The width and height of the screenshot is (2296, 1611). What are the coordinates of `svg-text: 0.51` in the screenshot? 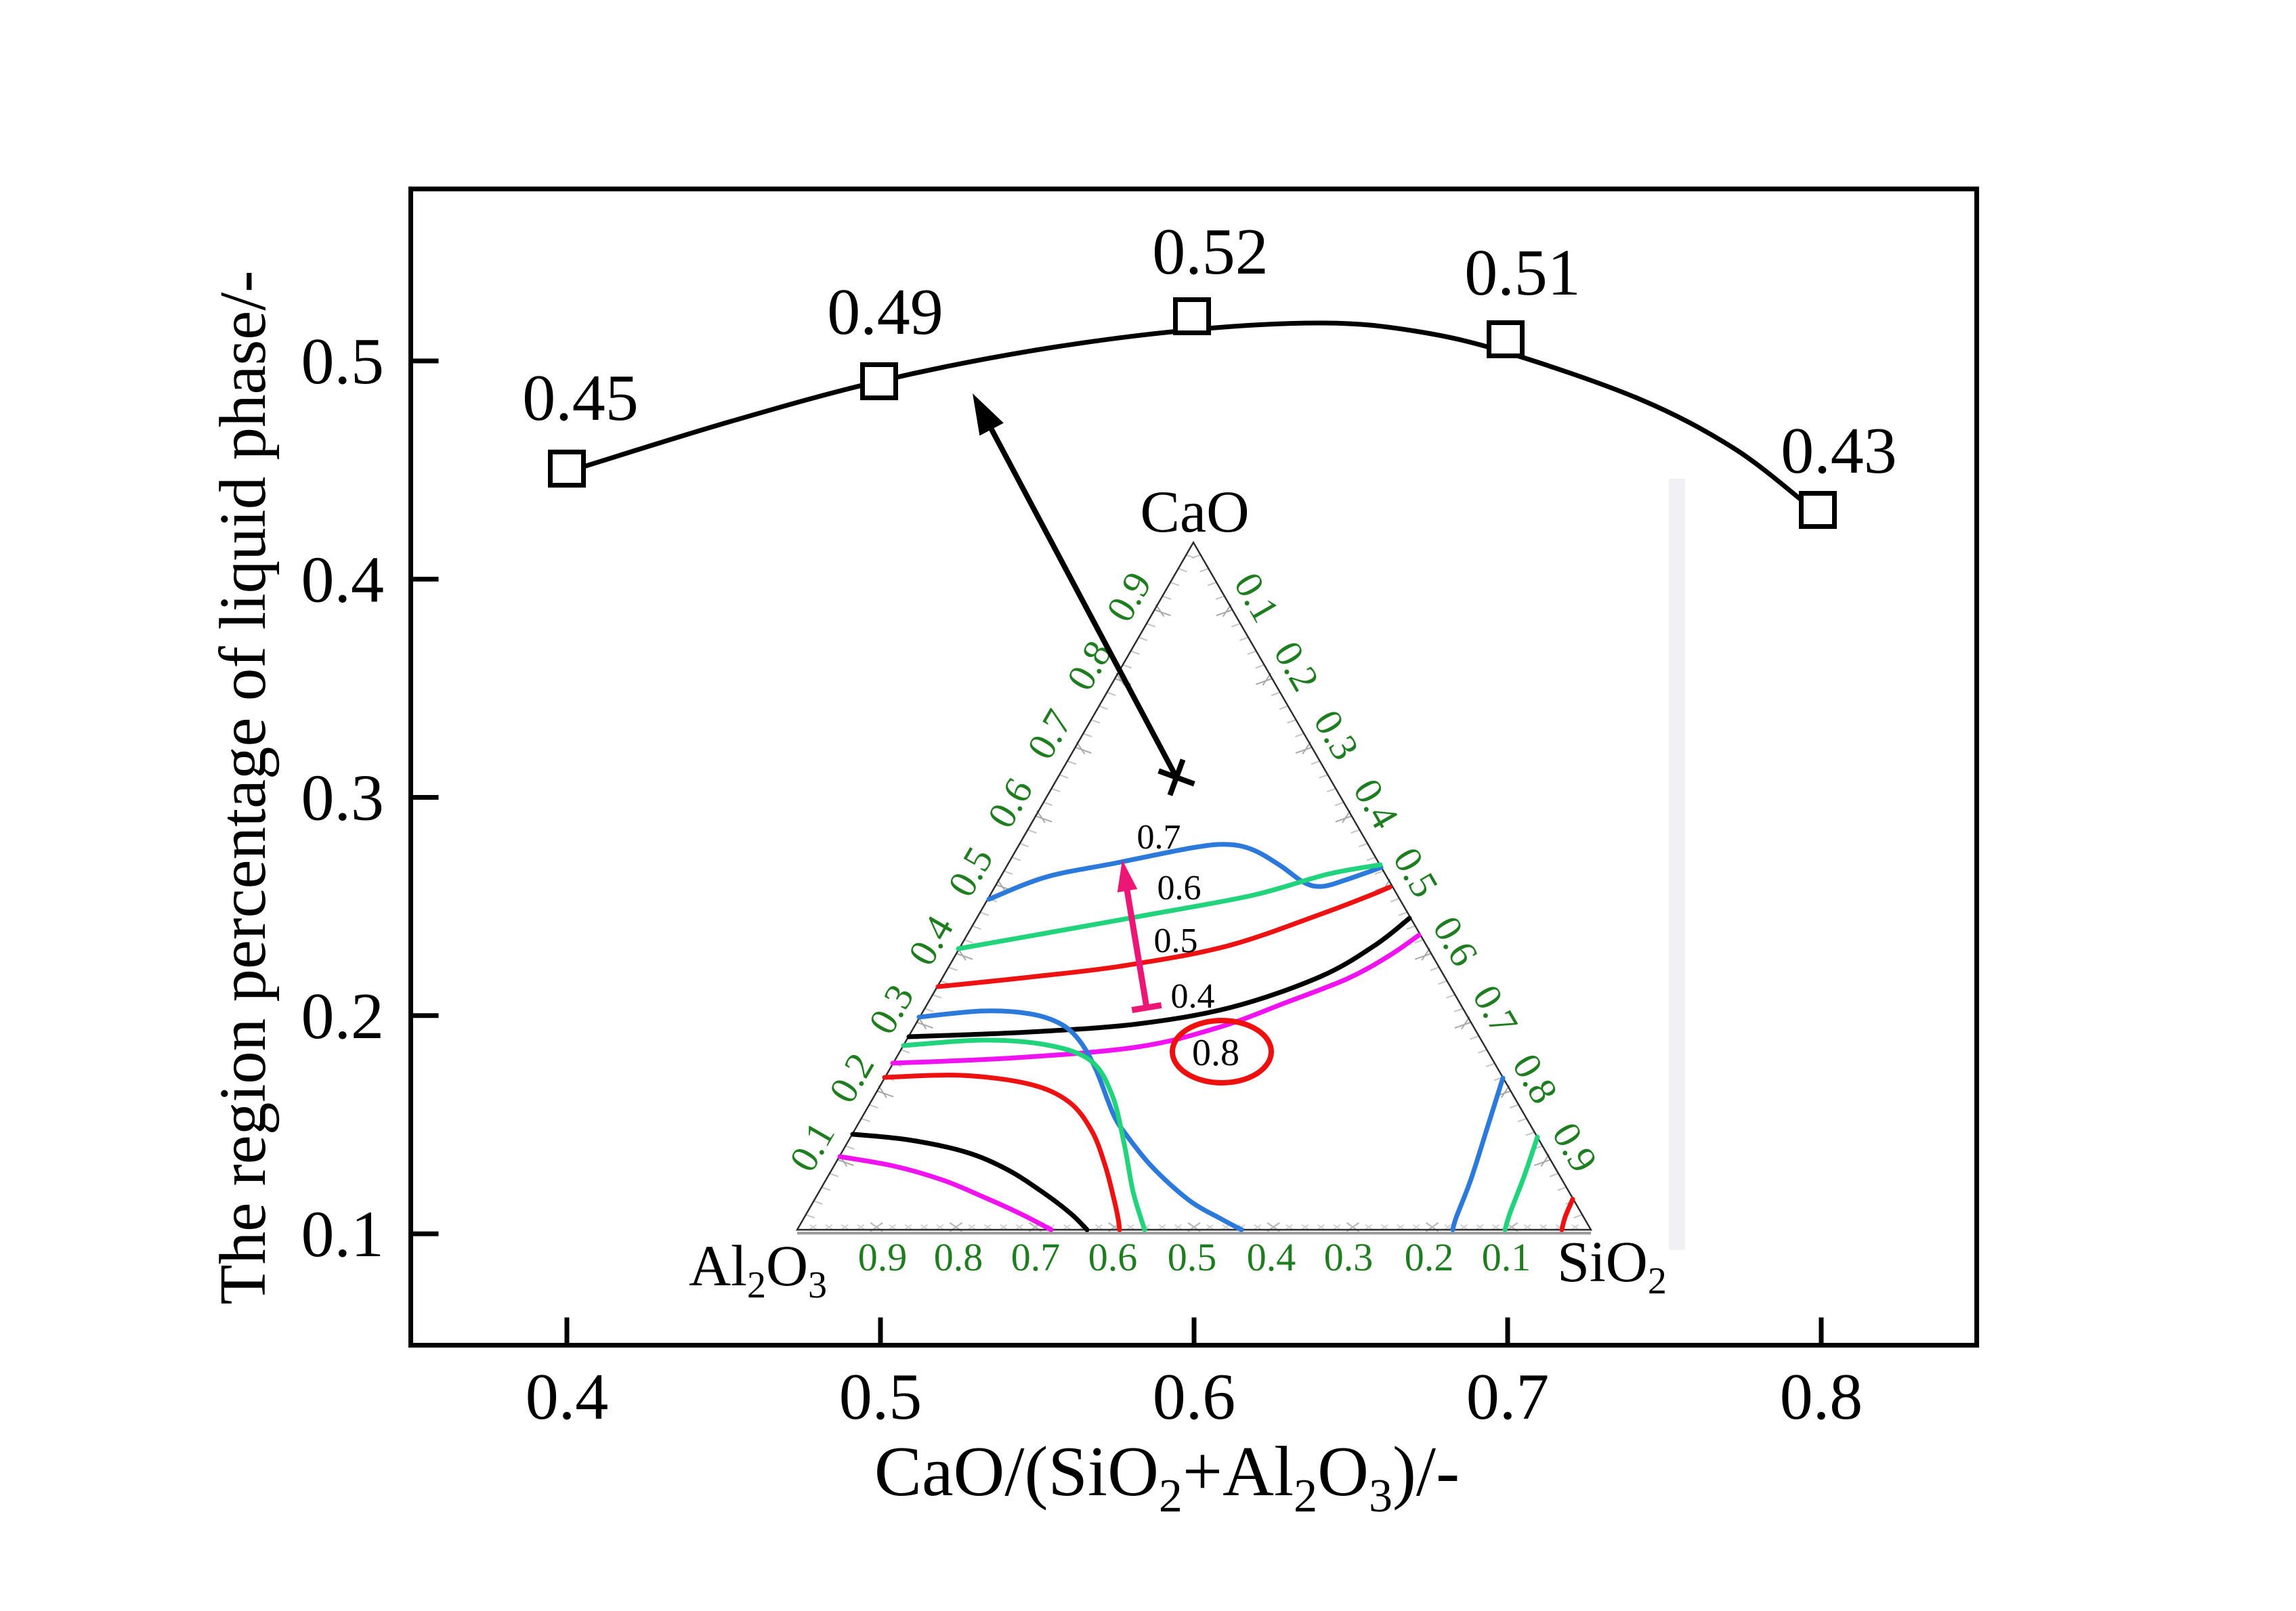 It's located at (1522, 272).